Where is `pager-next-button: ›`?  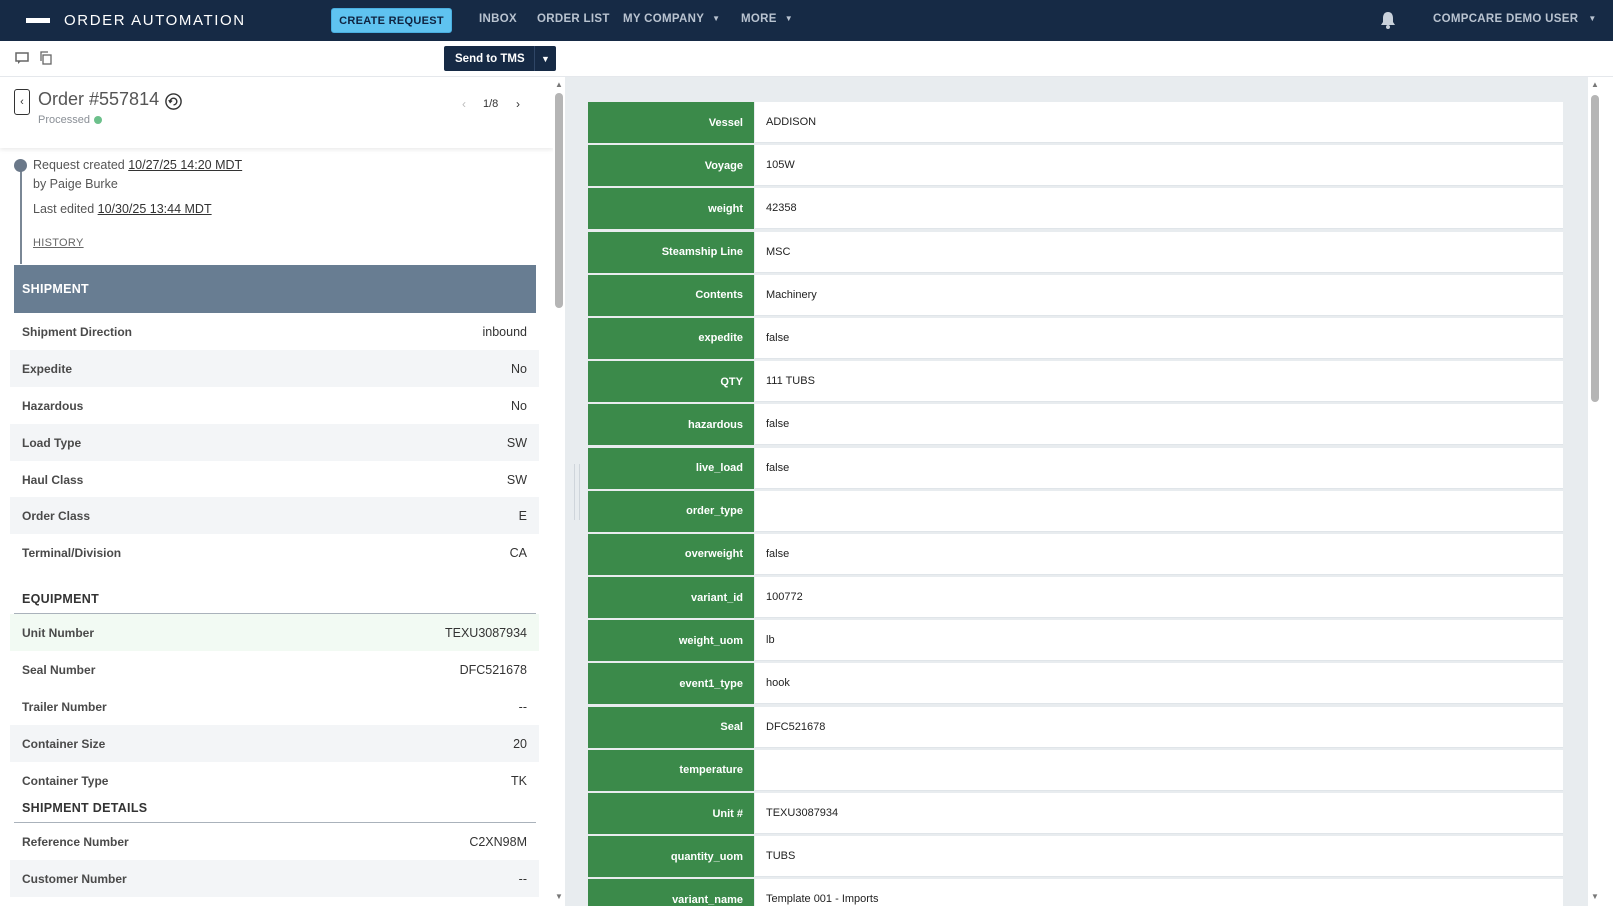 pager-next-button: › is located at coordinates (518, 104).